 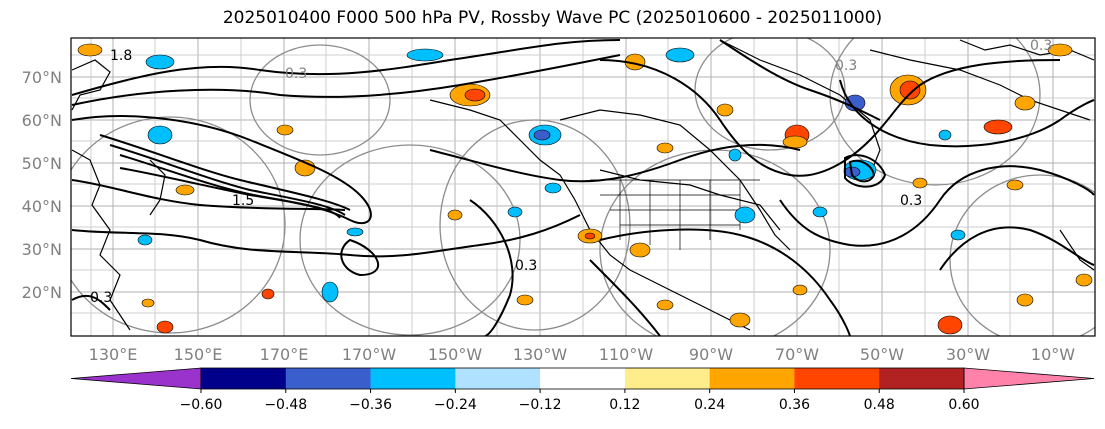 What do you see at coordinates (243, 201) in the screenshot?
I see `contour-label: 1.5` at bounding box center [243, 201].